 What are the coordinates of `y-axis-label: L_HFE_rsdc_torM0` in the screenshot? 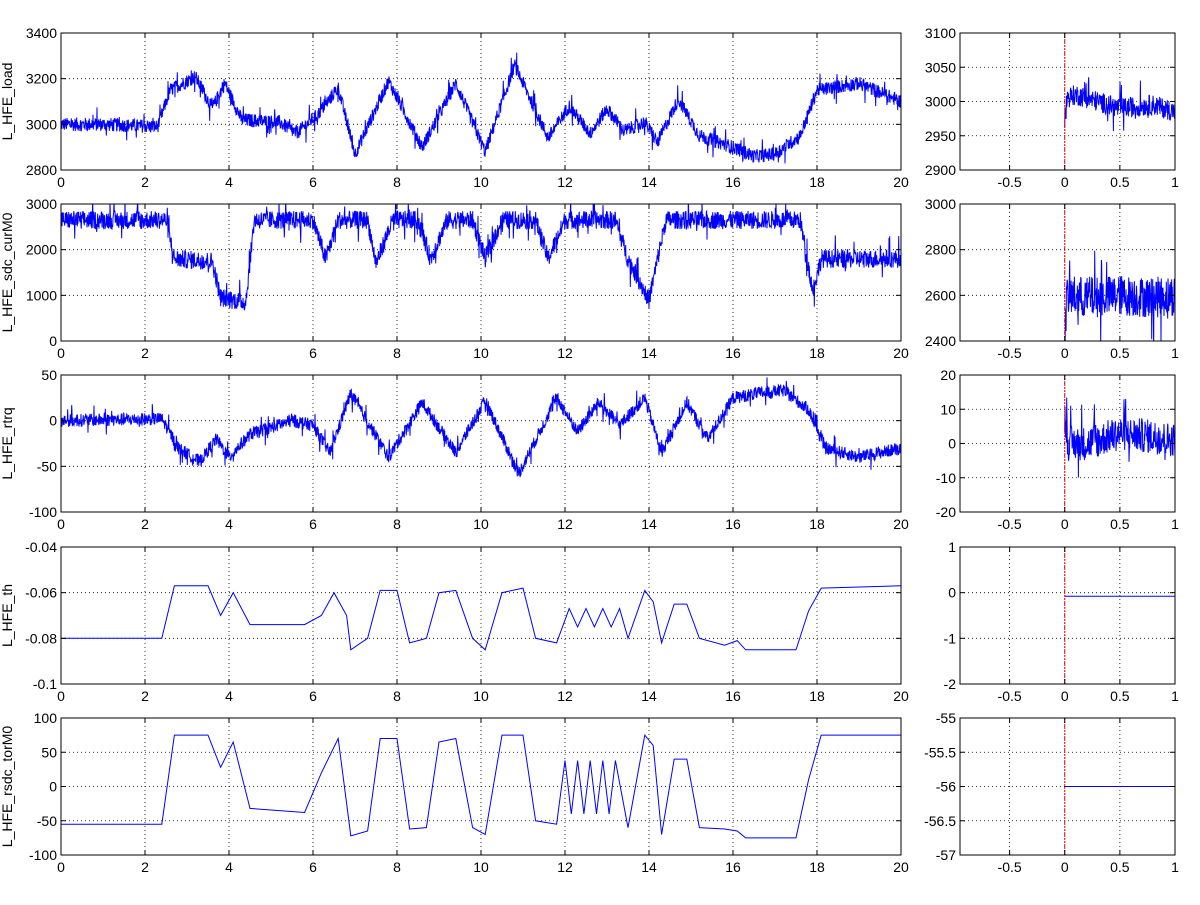 It's located at (7, 787).